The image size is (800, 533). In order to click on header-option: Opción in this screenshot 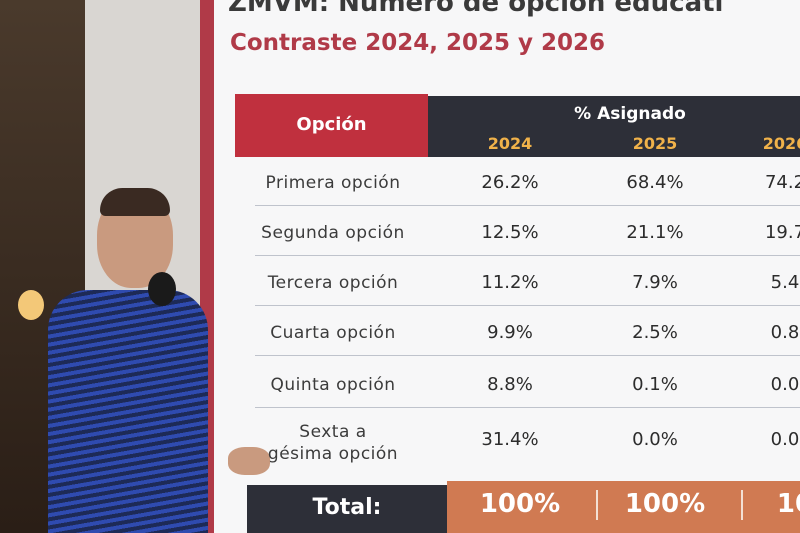, I will do `click(331, 124)`.